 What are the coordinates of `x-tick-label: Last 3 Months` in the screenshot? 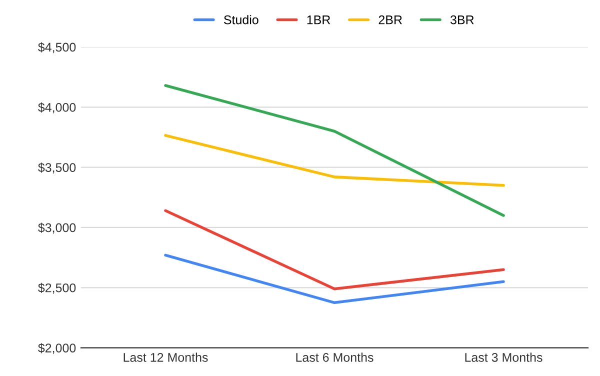 It's located at (503, 357).